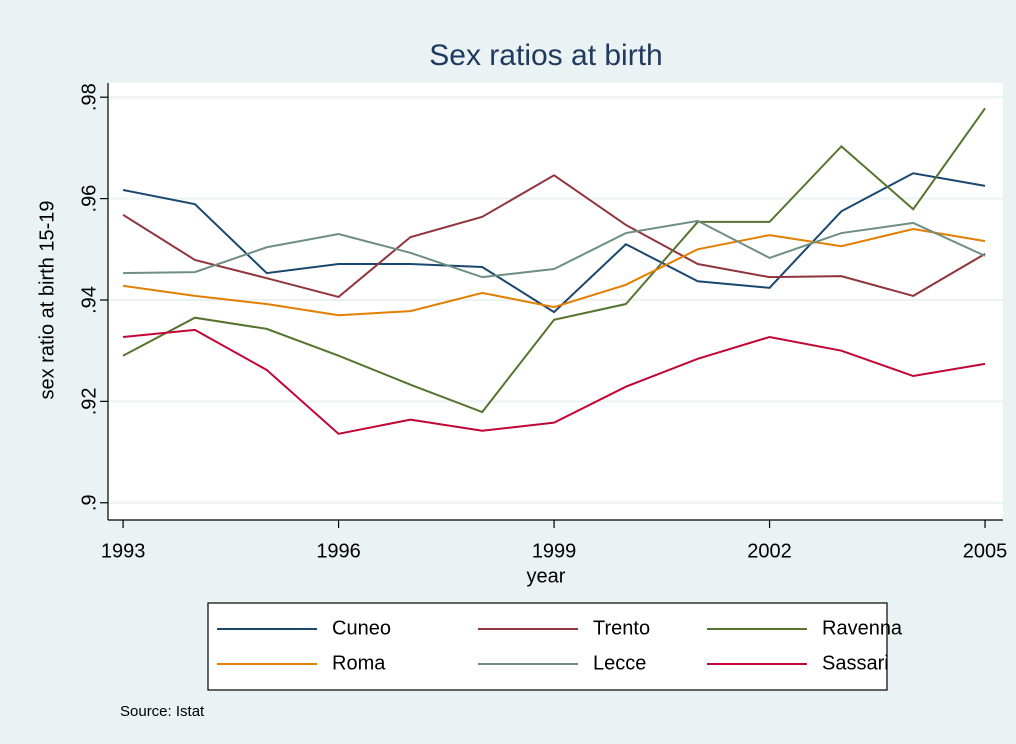  I want to click on y-tick-label: .9, so click(89, 502).